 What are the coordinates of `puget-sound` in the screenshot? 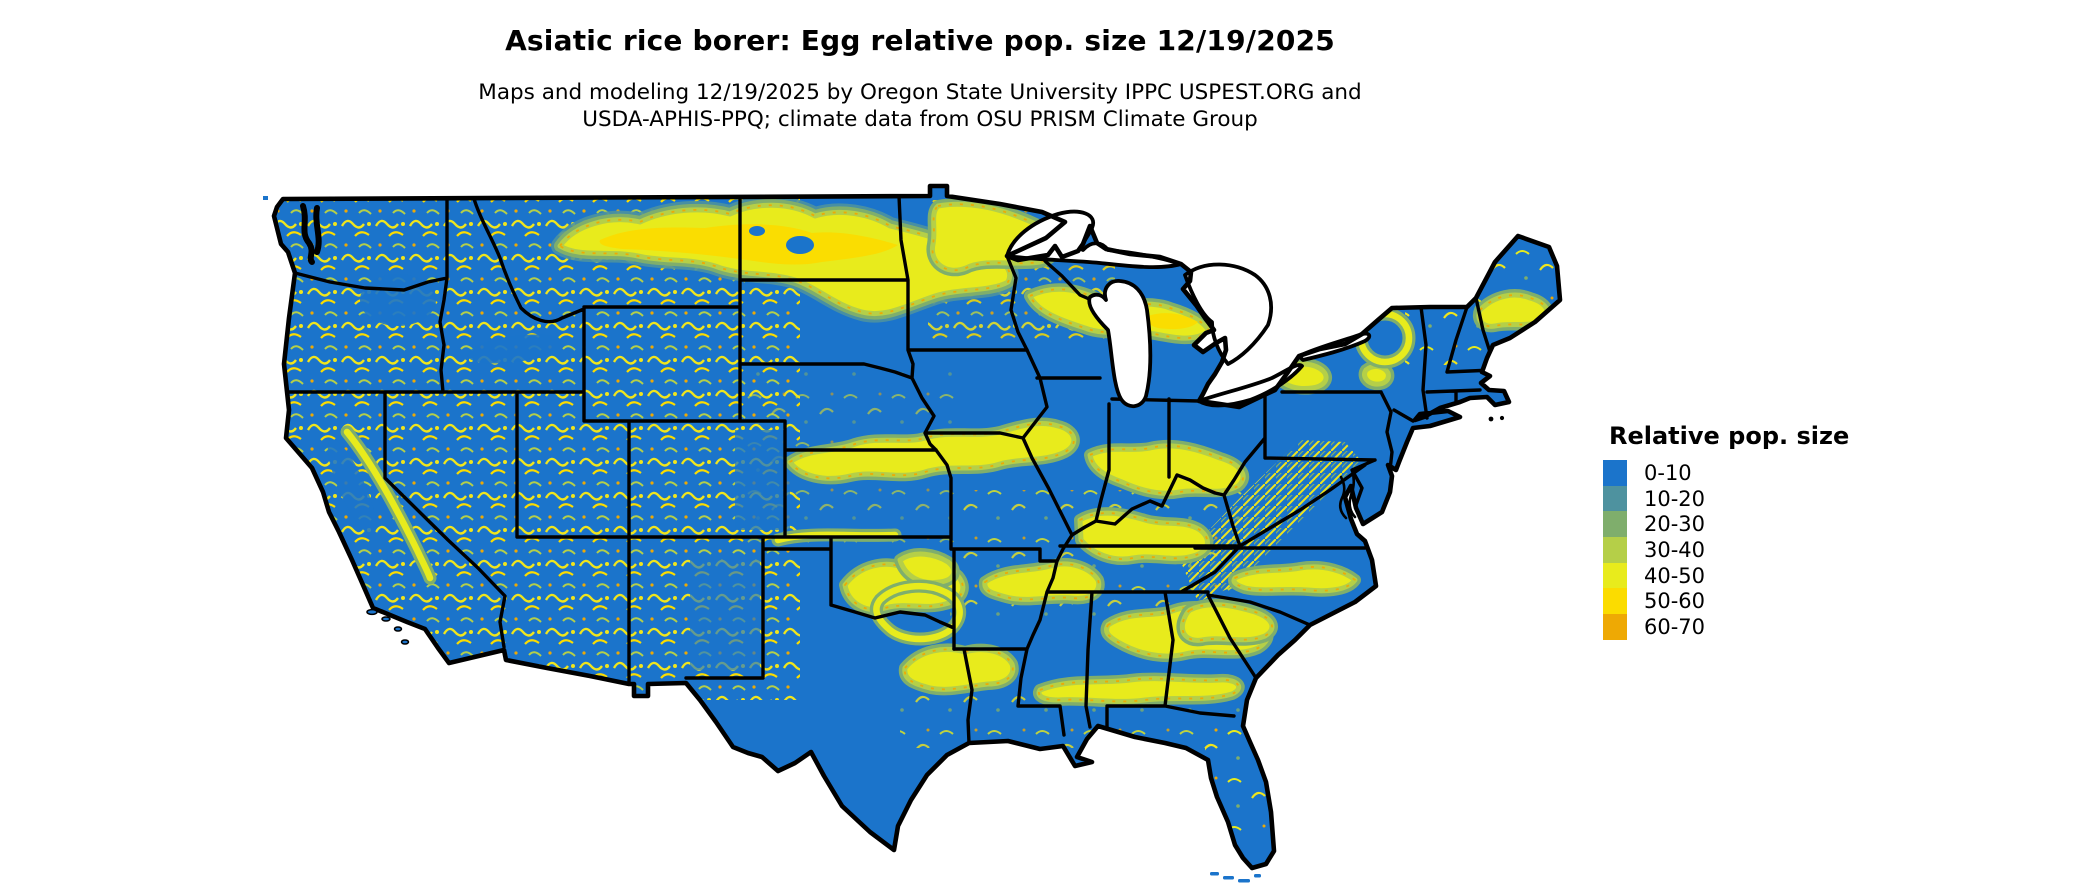 It's located at (311, 234).